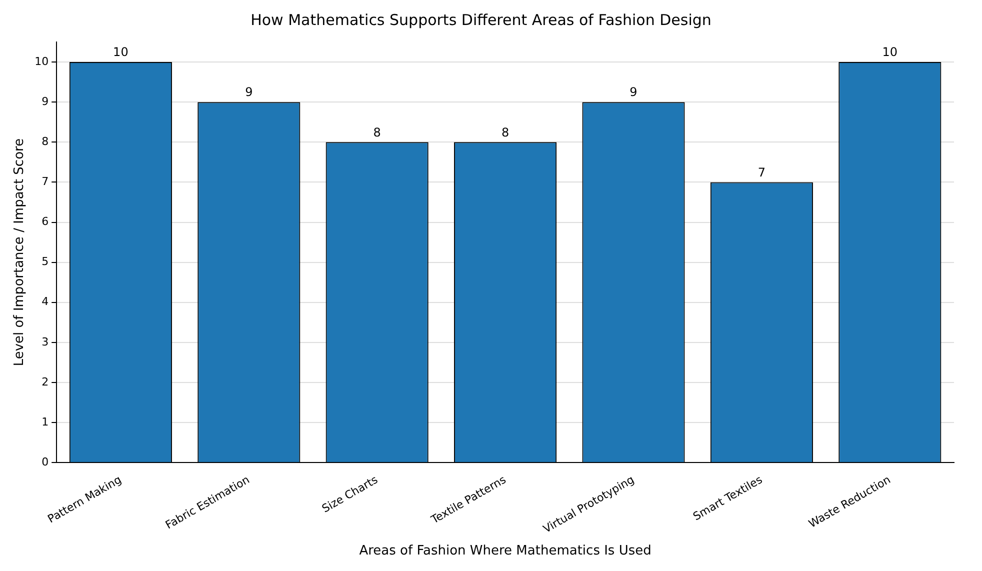  Describe the element at coordinates (45, 341) in the screenshot. I see `y-tick-label: 3` at that location.